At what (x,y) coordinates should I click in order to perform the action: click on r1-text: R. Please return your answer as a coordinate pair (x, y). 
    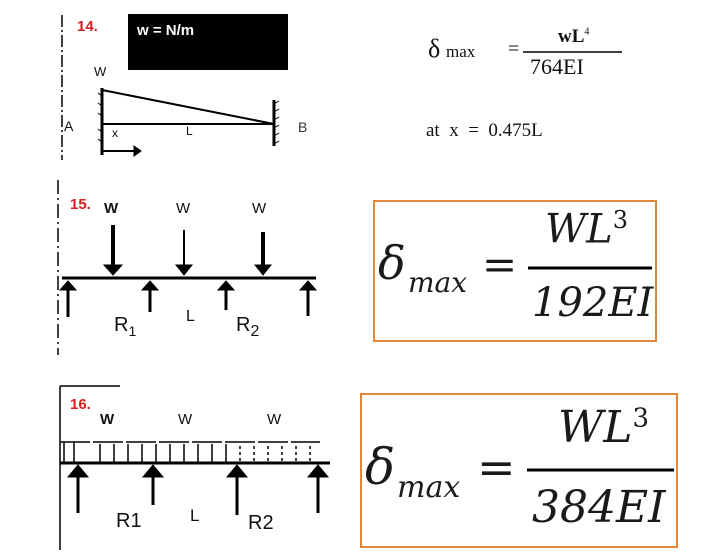
    Looking at the image, I should click on (121, 325).